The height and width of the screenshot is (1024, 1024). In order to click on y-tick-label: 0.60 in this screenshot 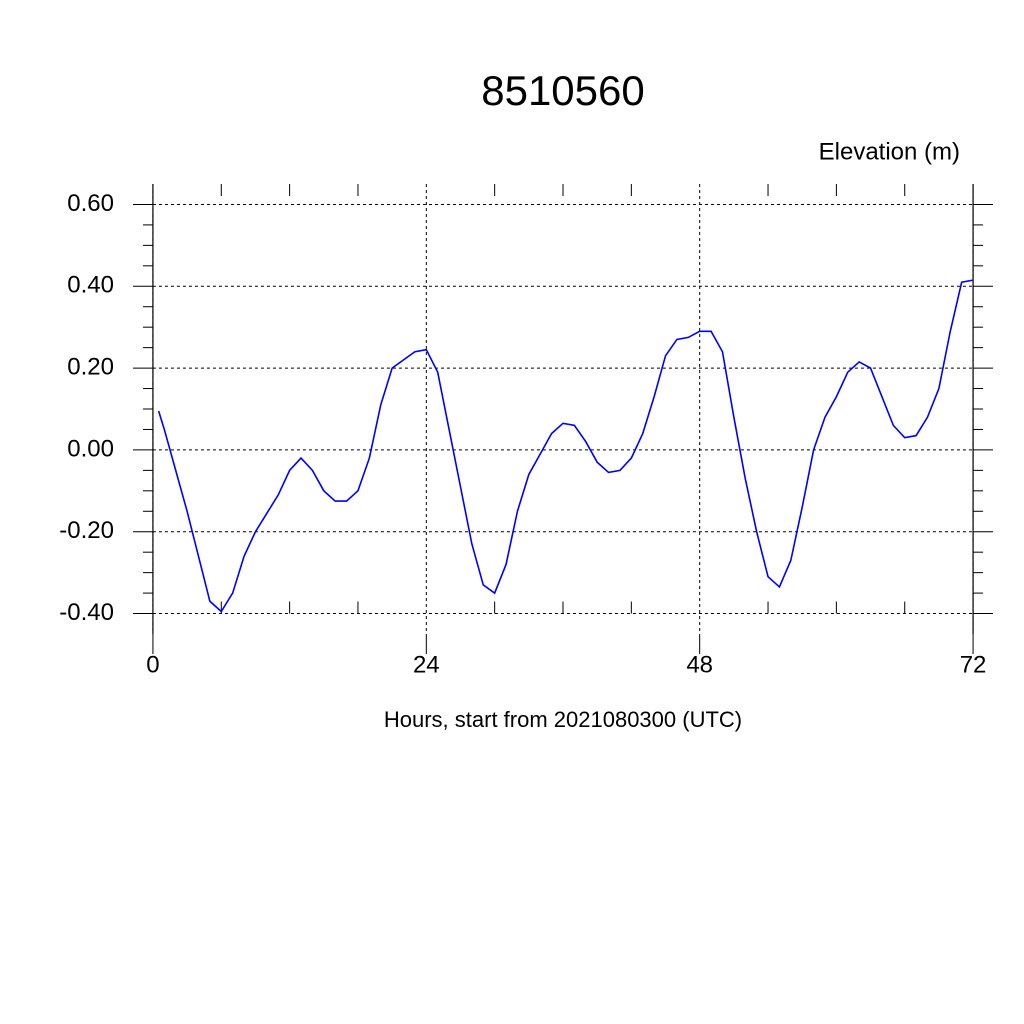, I will do `click(90, 203)`.